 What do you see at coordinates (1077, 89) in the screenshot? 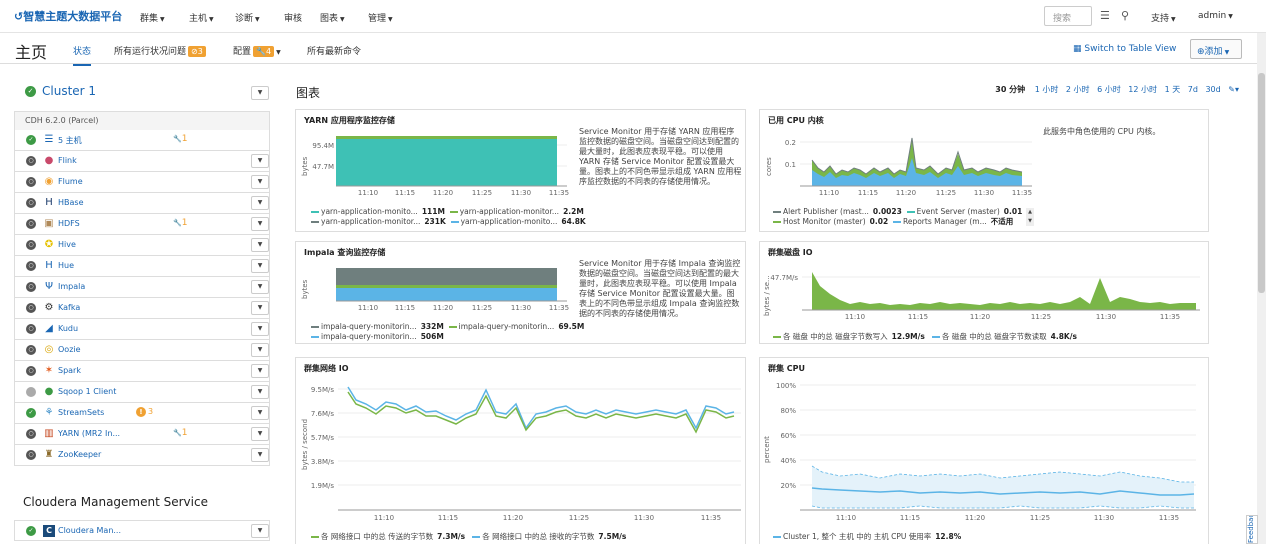
I see `range-2h: 2 小时` at bounding box center [1077, 89].